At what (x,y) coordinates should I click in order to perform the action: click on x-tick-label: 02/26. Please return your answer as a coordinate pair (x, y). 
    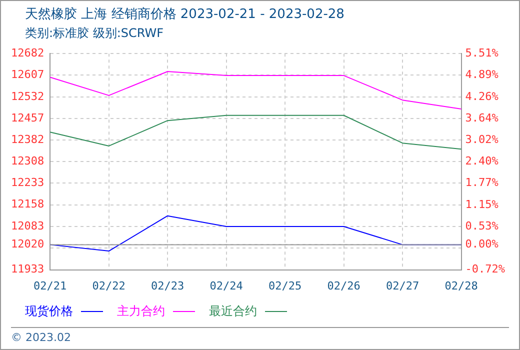
    Looking at the image, I should click on (343, 285).